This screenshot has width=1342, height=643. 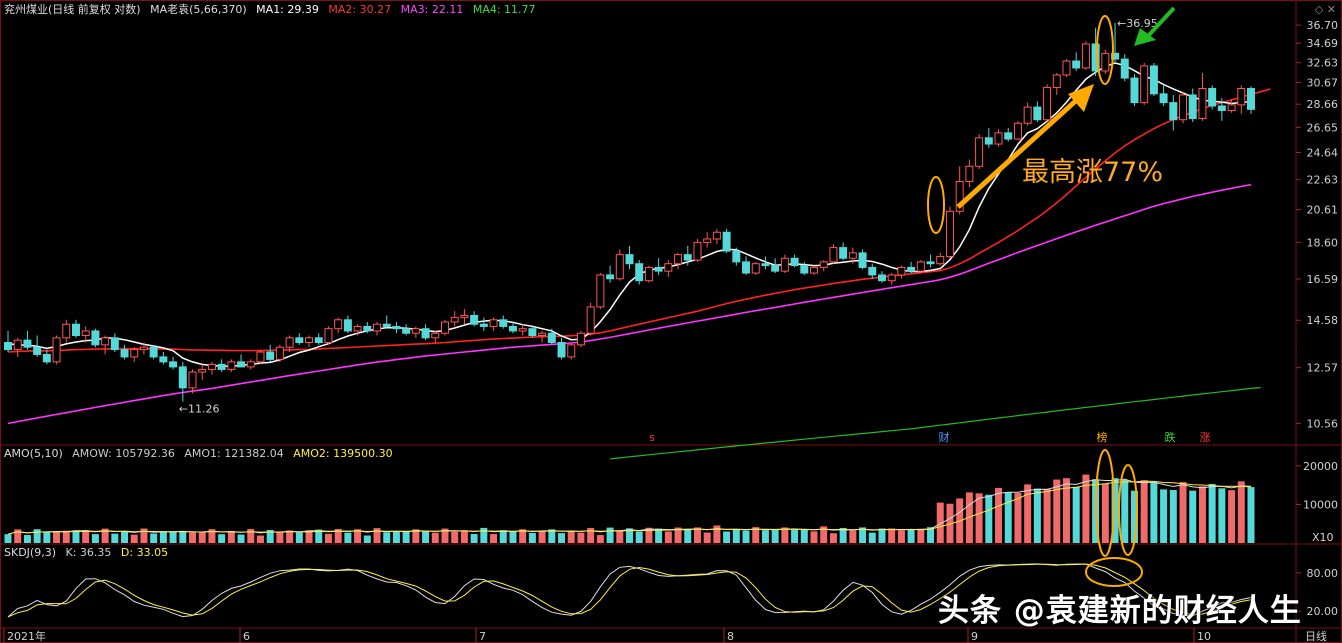 What do you see at coordinates (234, 453) in the screenshot?
I see `amo1-readout: AMO1: 121382.04` at bounding box center [234, 453].